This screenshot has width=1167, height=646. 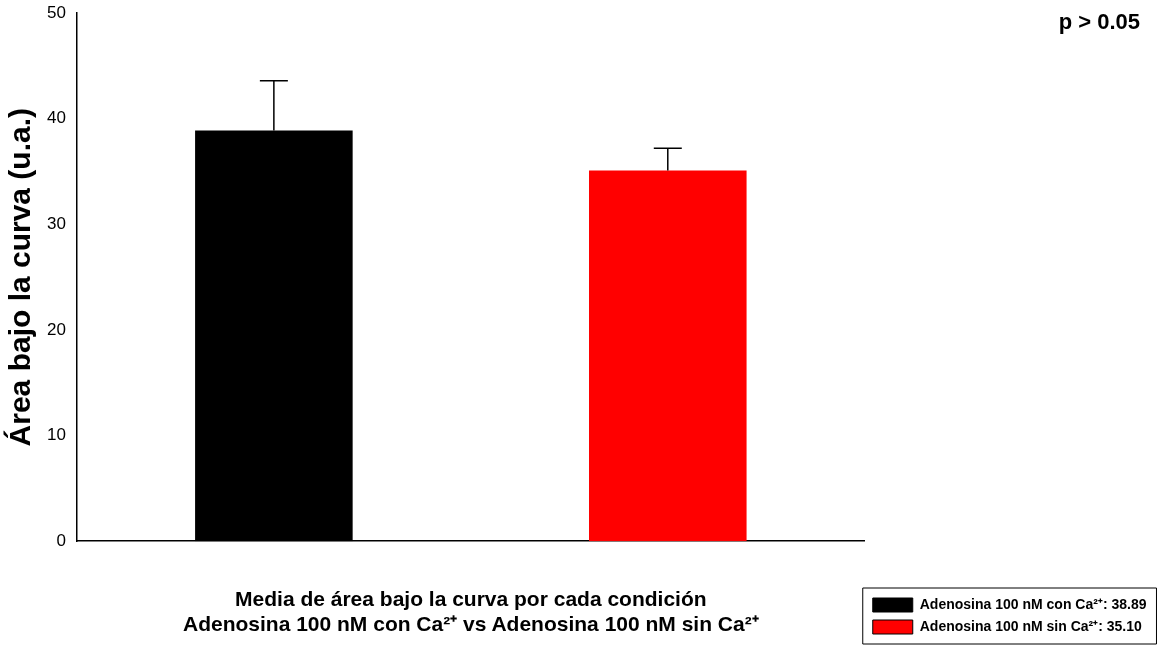 I want to click on y-tick-label: 40, so click(x=56, y=118).